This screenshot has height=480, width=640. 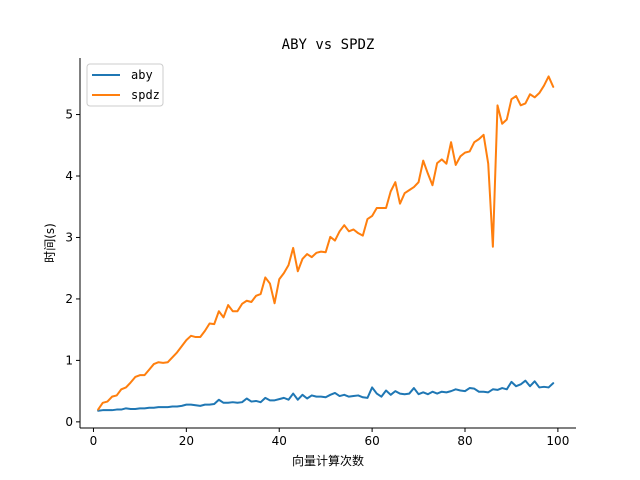 What do you see at coordinates (94, 441) in the screenshot?
I see `x-tick-label: 0` at bounding box center [94, 441].